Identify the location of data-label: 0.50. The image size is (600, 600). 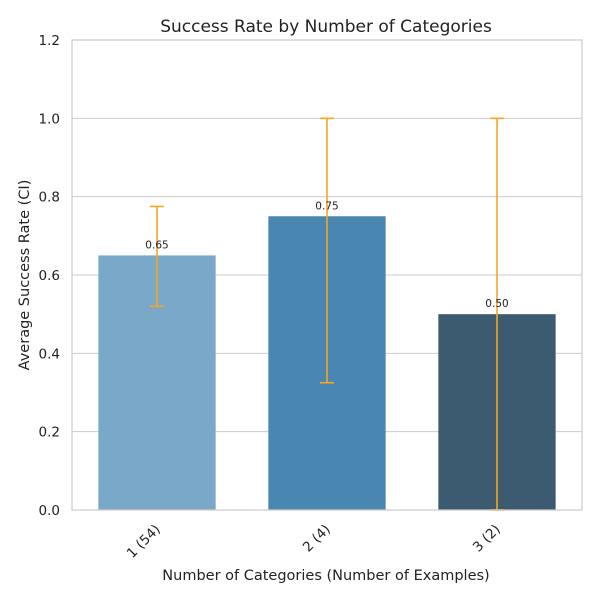
(496, 304).